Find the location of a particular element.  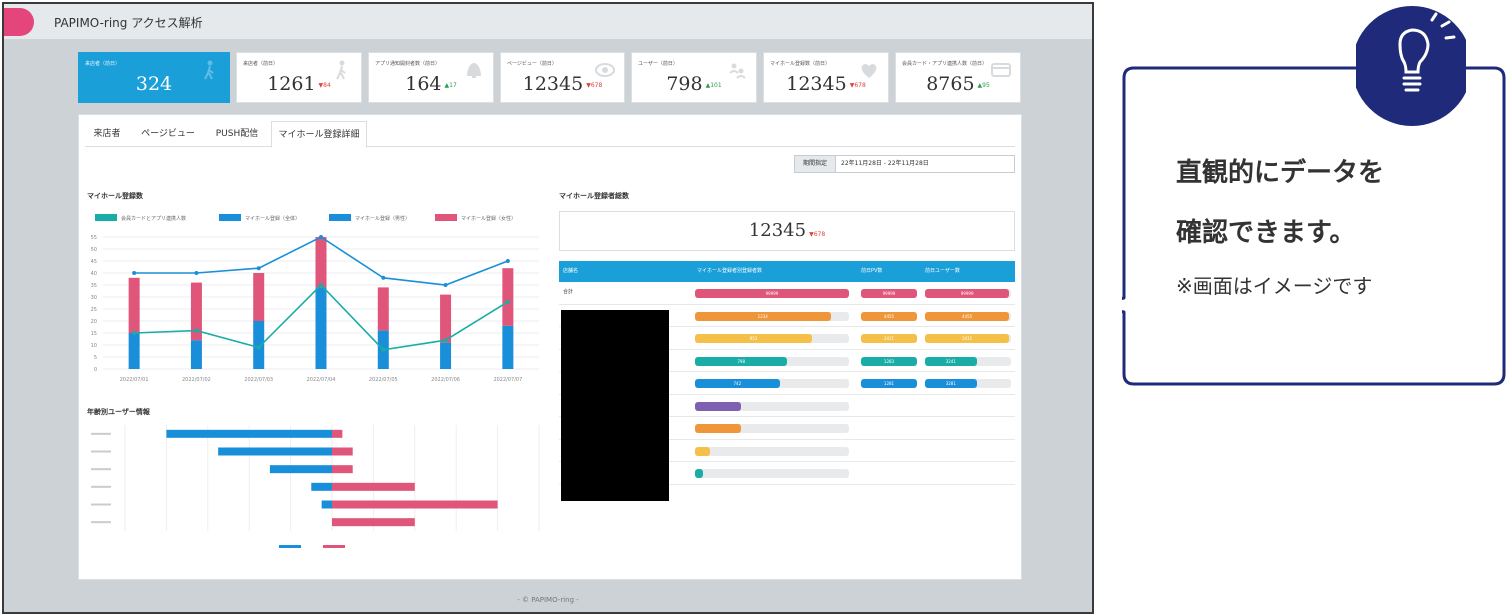

registration-bar: 742 is located at coordinates (772, 383).